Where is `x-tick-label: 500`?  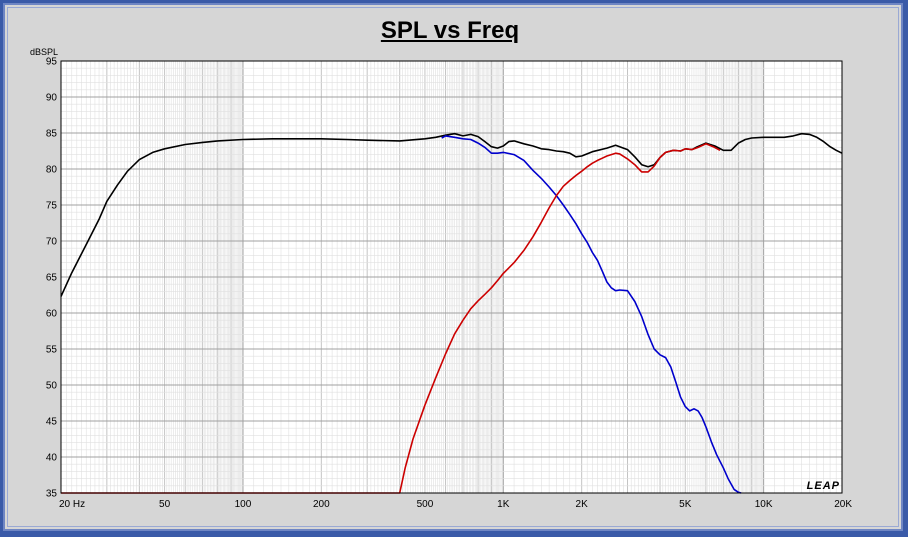 x-tick-label: 500 is located at coordinates (425, 504).